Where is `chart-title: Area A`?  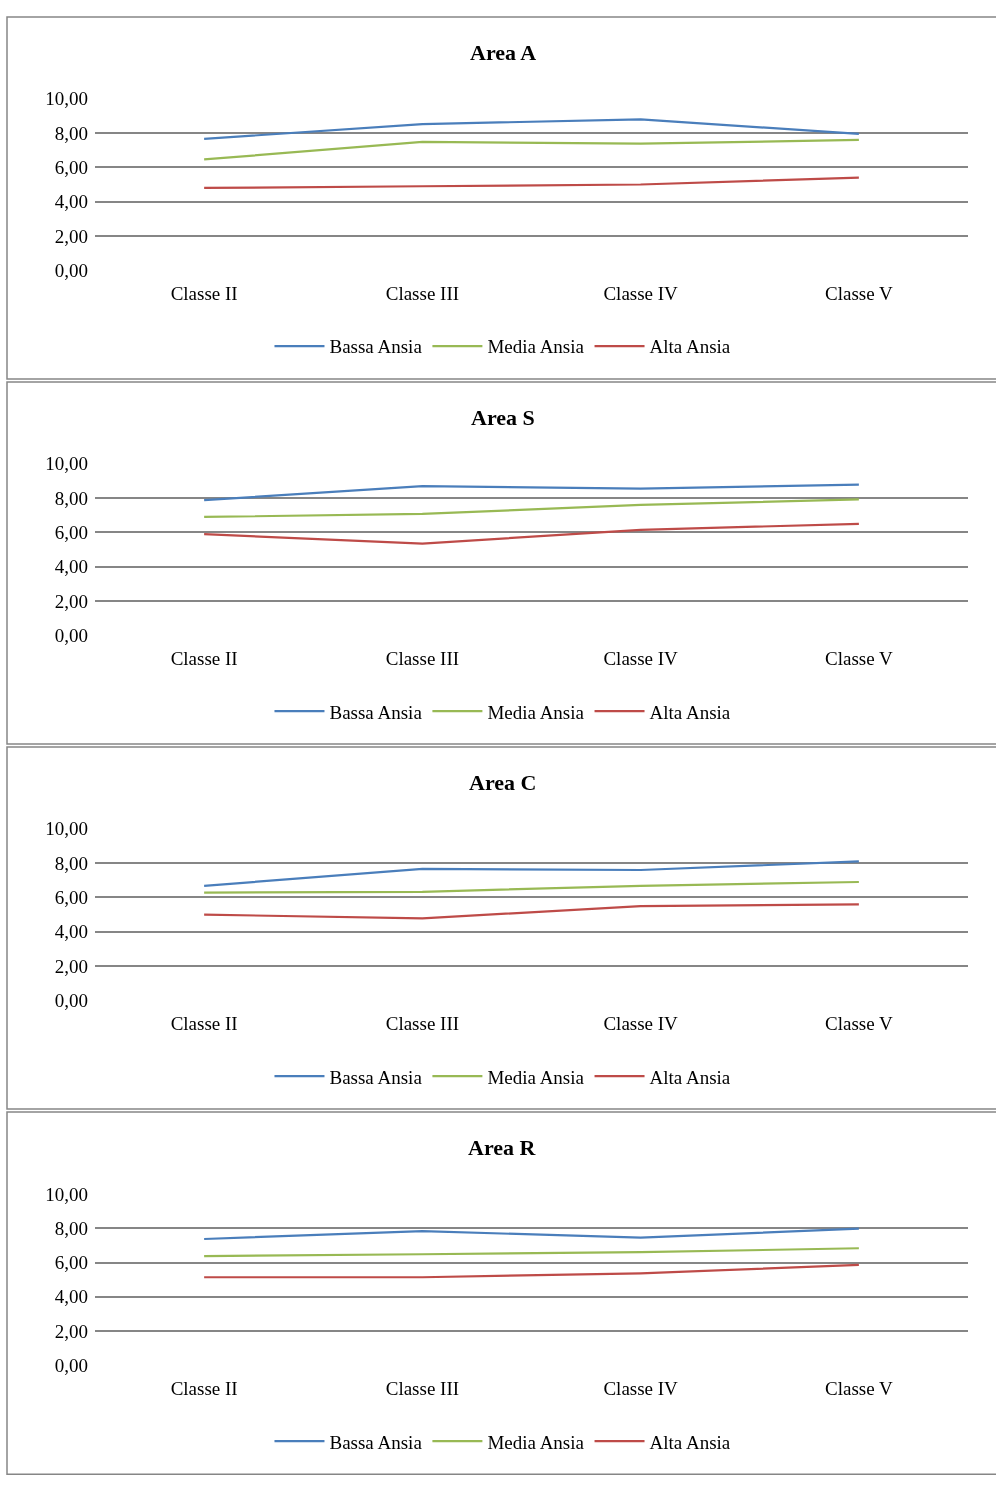 chart-title: Area A is located at coordinates (503, 52).